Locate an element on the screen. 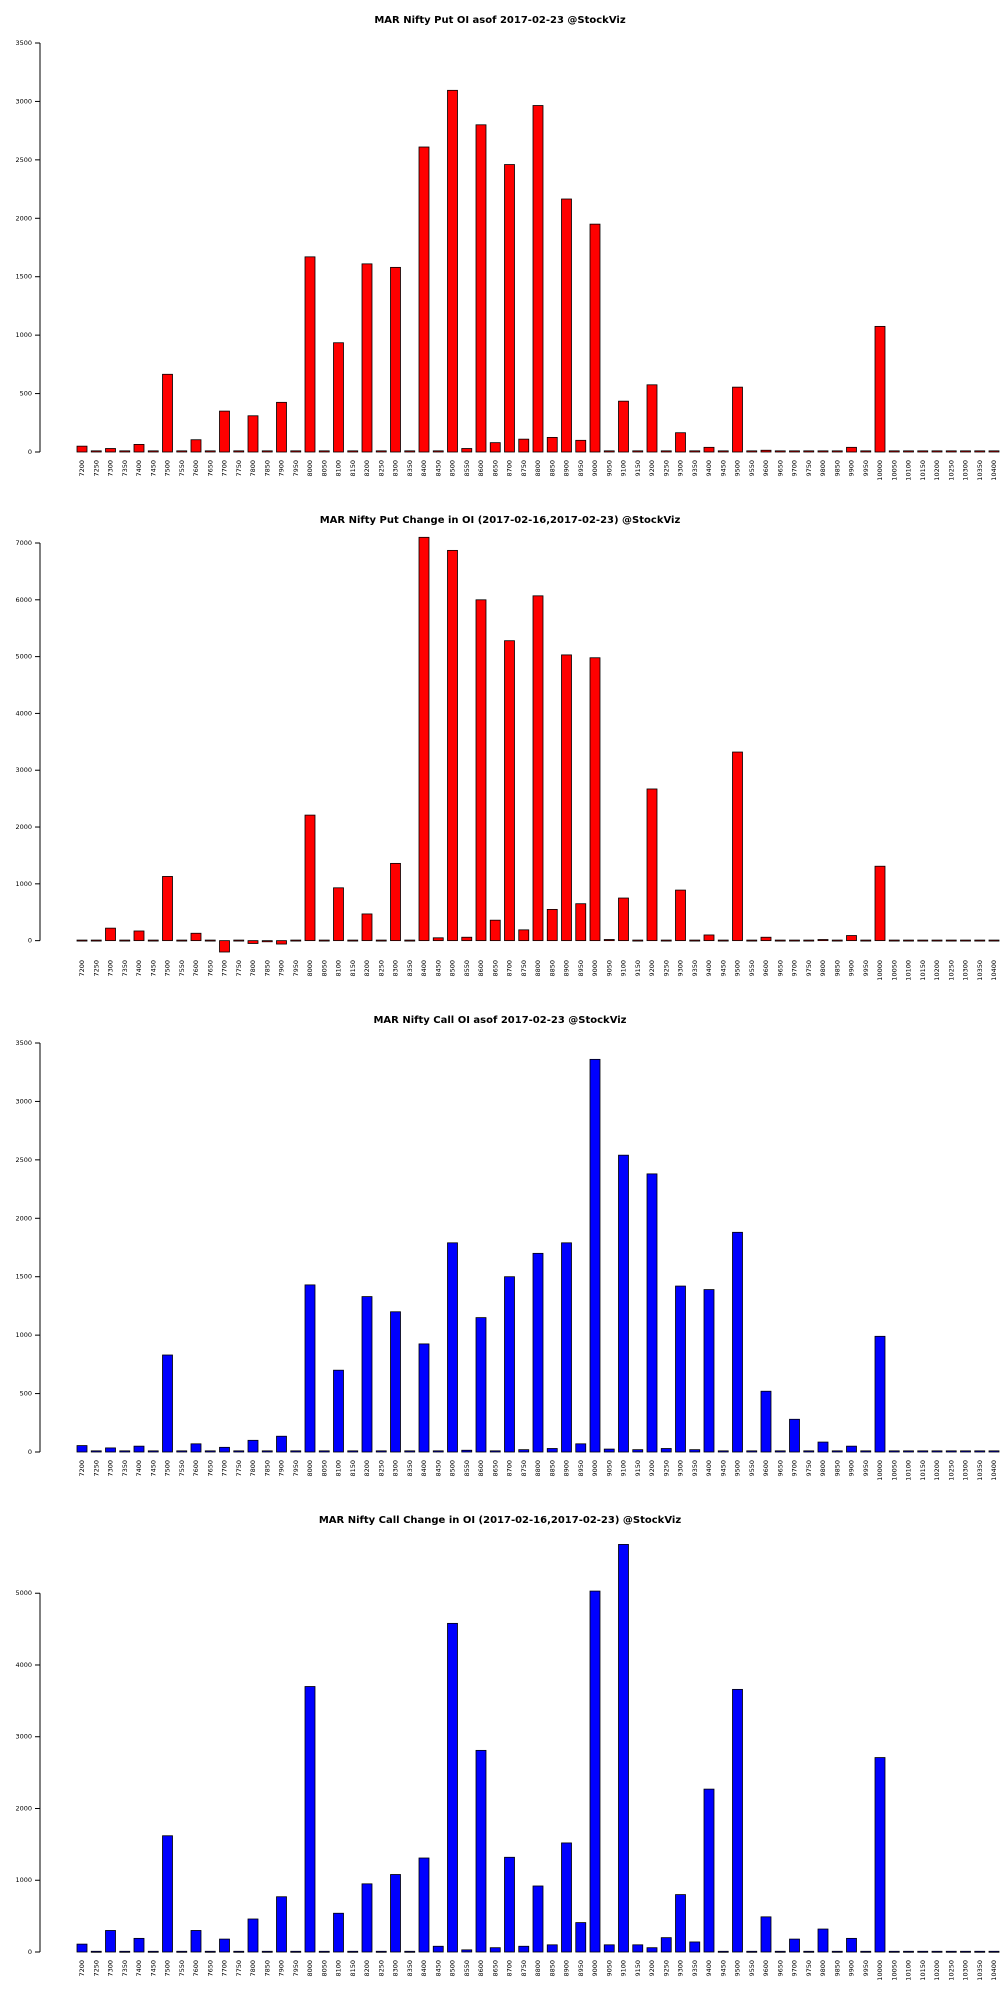 The height and width of the screenshot is (2004, 1000). x-tick-label: 9250 is located at coordinates (666, 1968).